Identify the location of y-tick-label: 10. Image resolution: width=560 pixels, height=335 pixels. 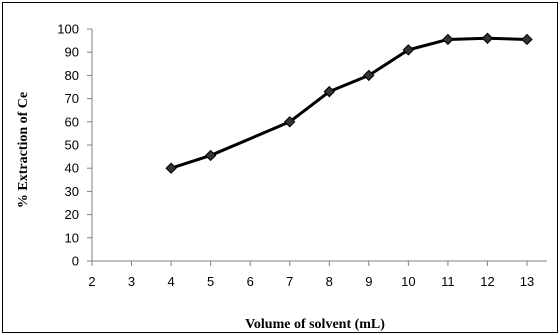
(72, 237).